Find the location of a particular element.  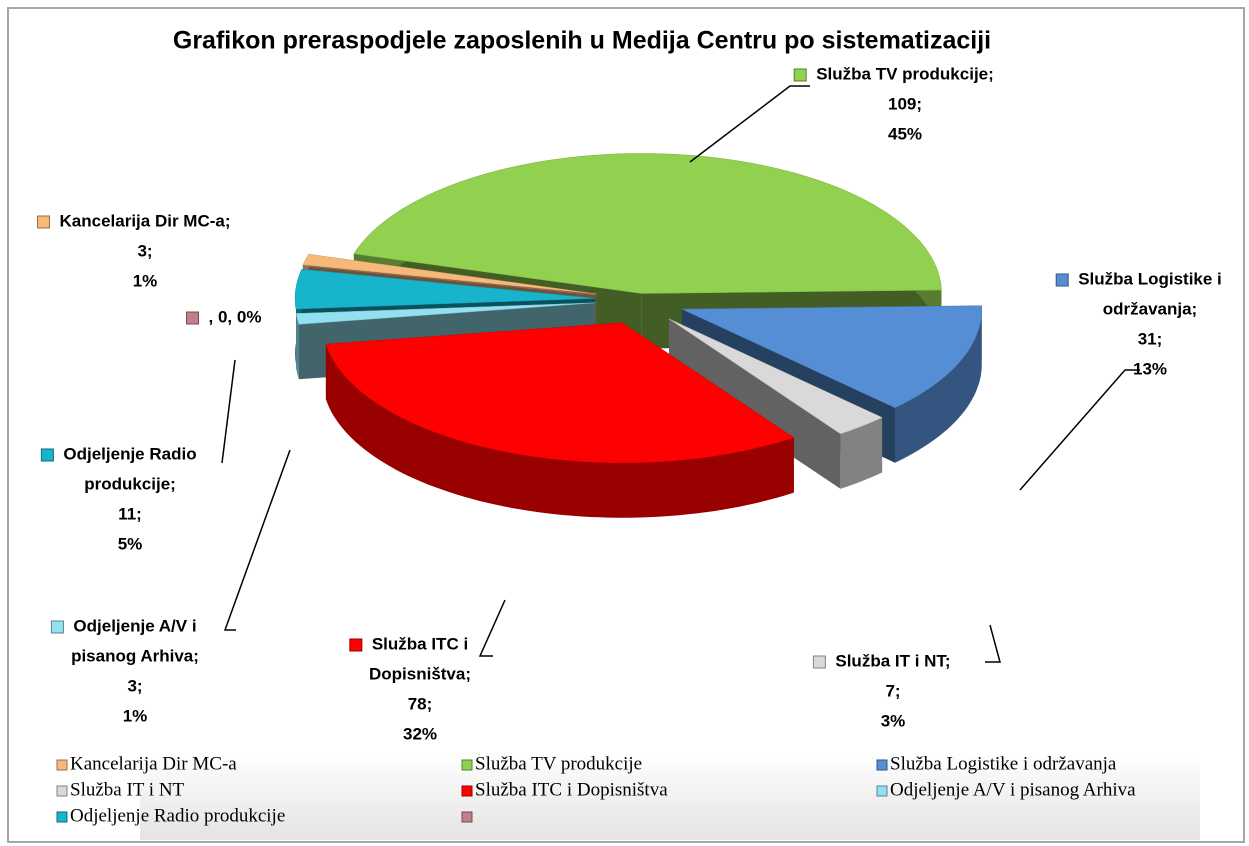

data-label: 3% is located at coordinates (893, 720).